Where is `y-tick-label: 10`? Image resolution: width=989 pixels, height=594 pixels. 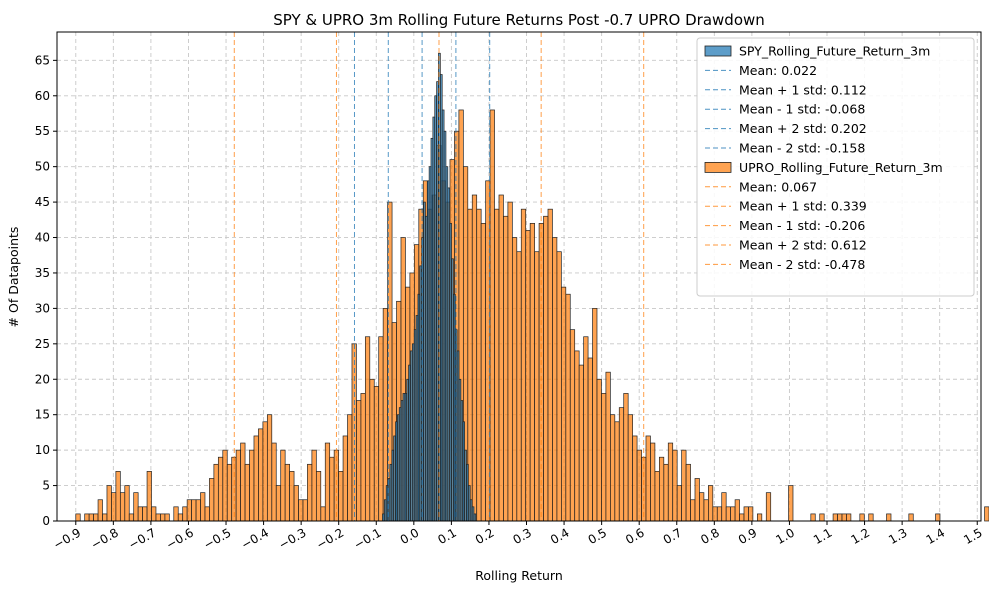
y-tick-label: 10 is located at coordinates (42, 450).